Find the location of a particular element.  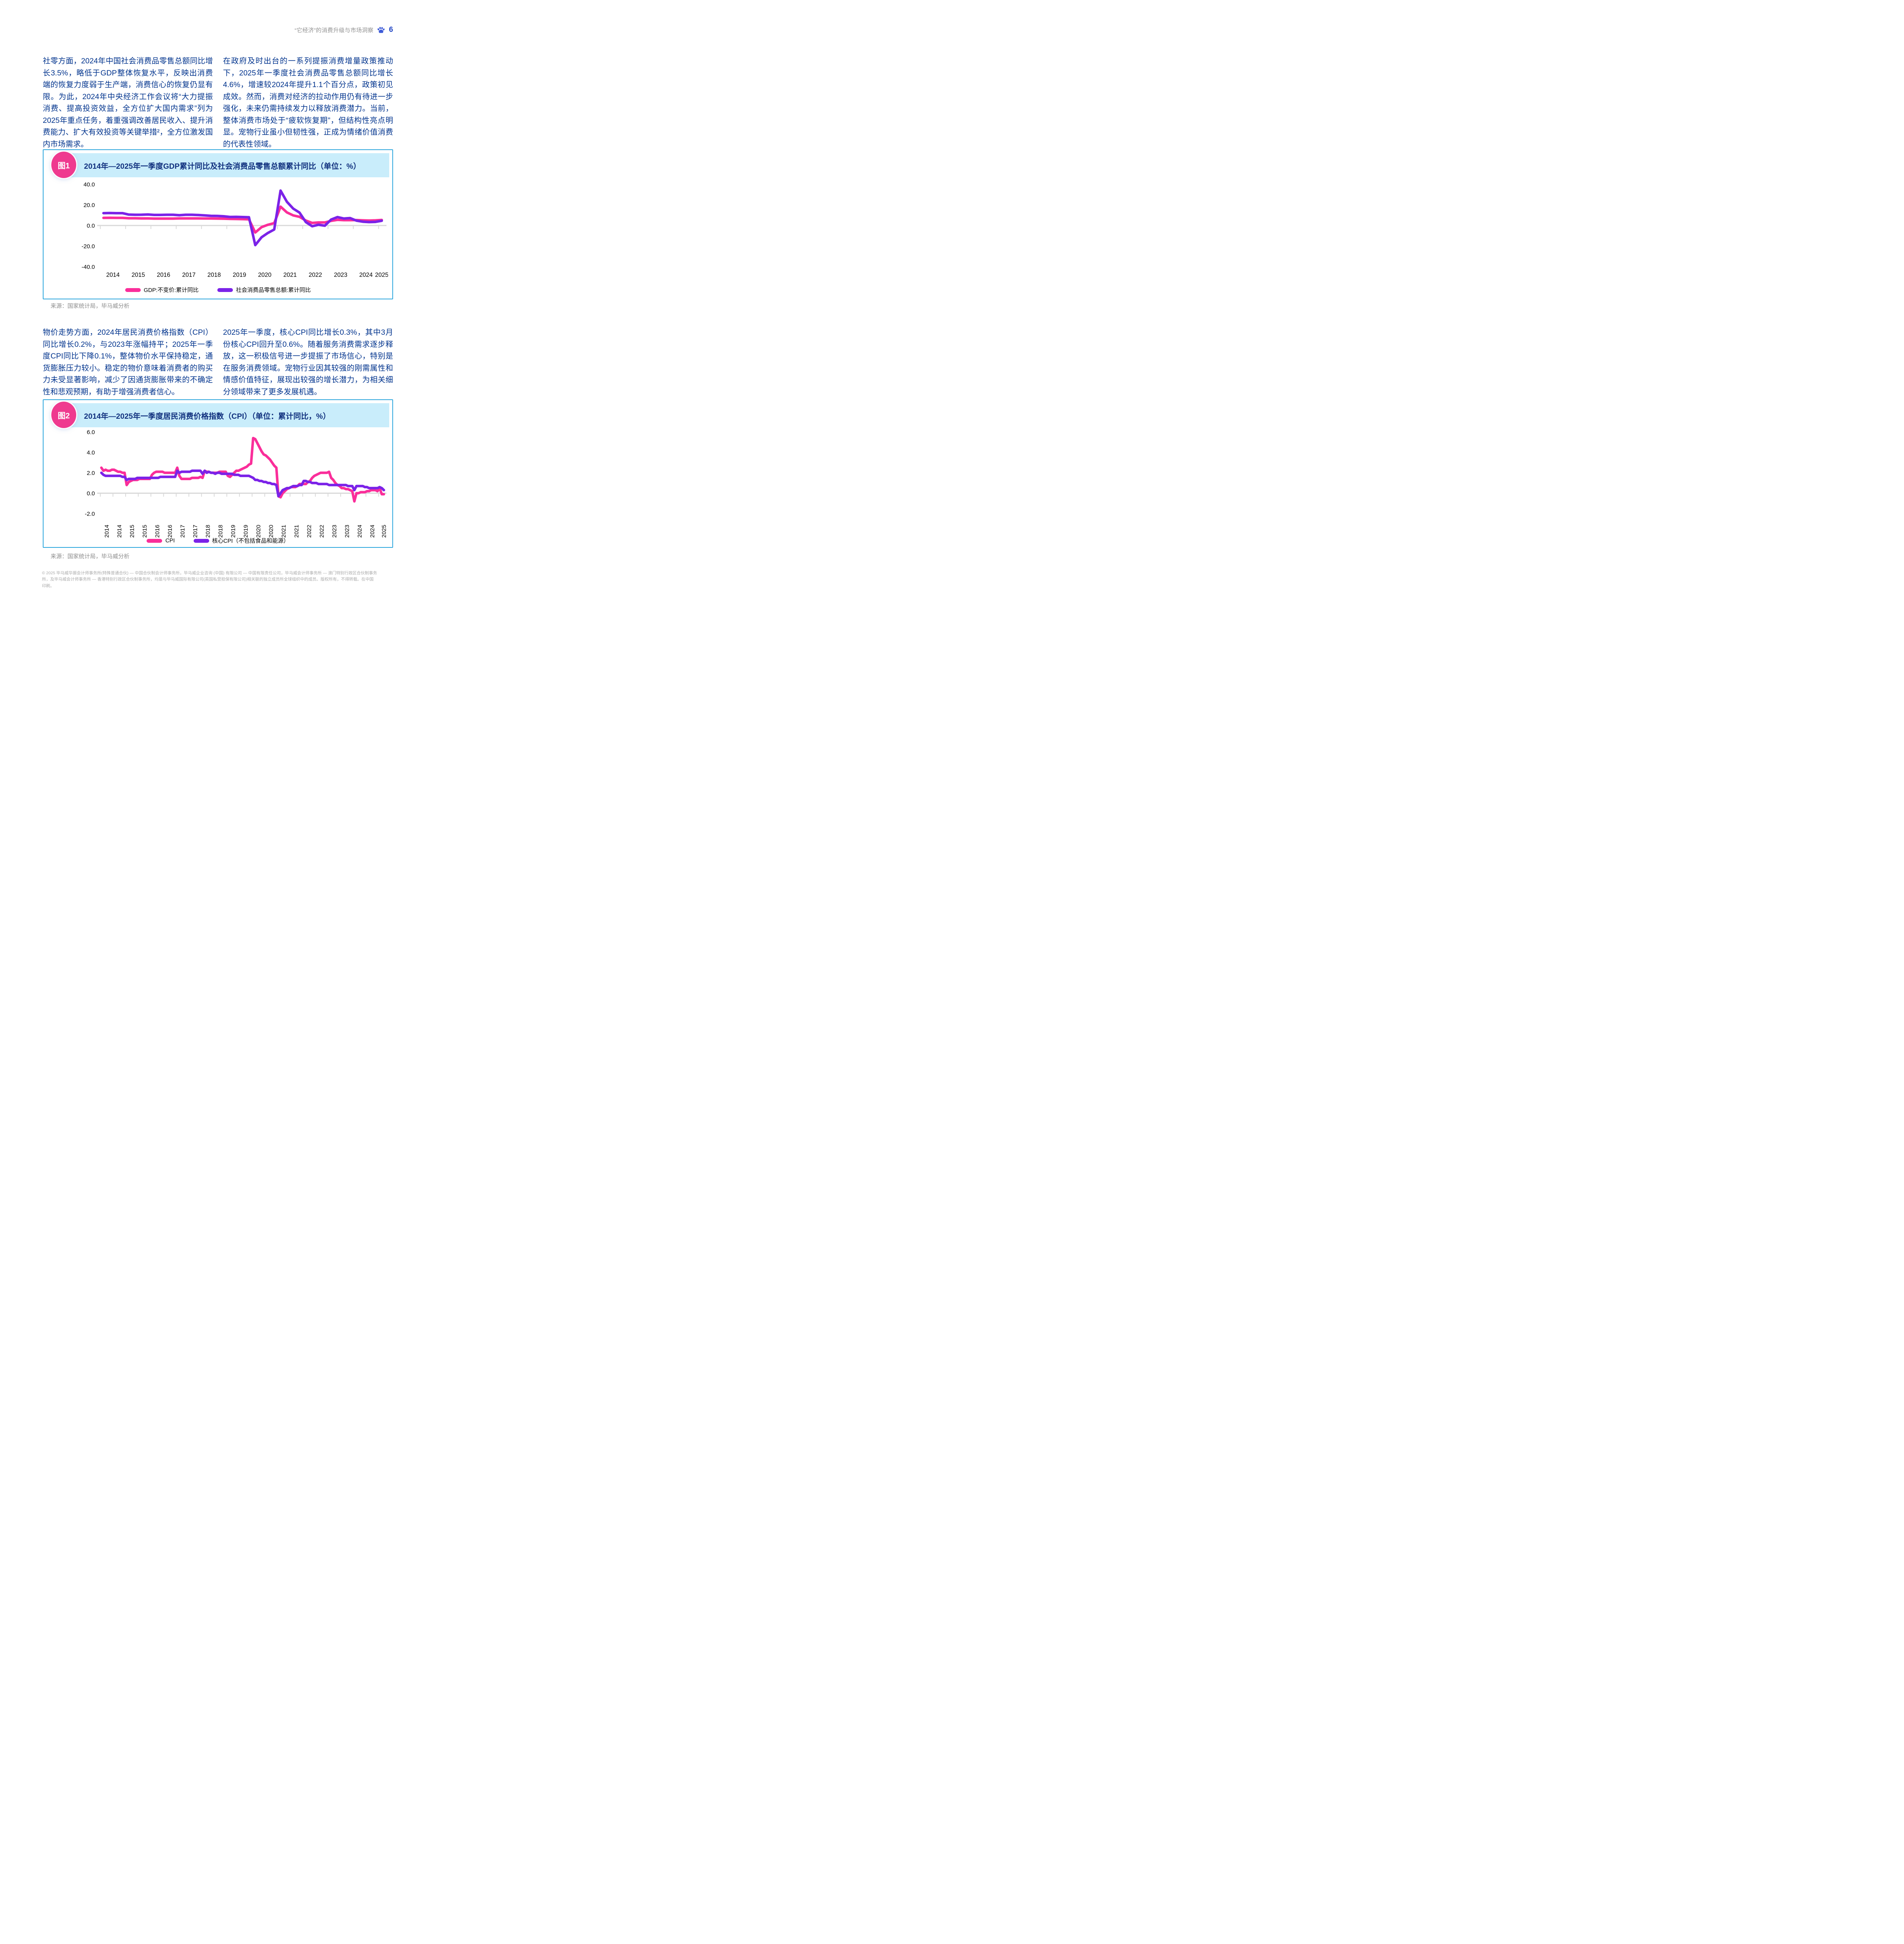

figure2-title: 2014年—2025年一季度居民消费价格指数（CPI）（单位：累计同比，%） is located at coordinates (207, 417).